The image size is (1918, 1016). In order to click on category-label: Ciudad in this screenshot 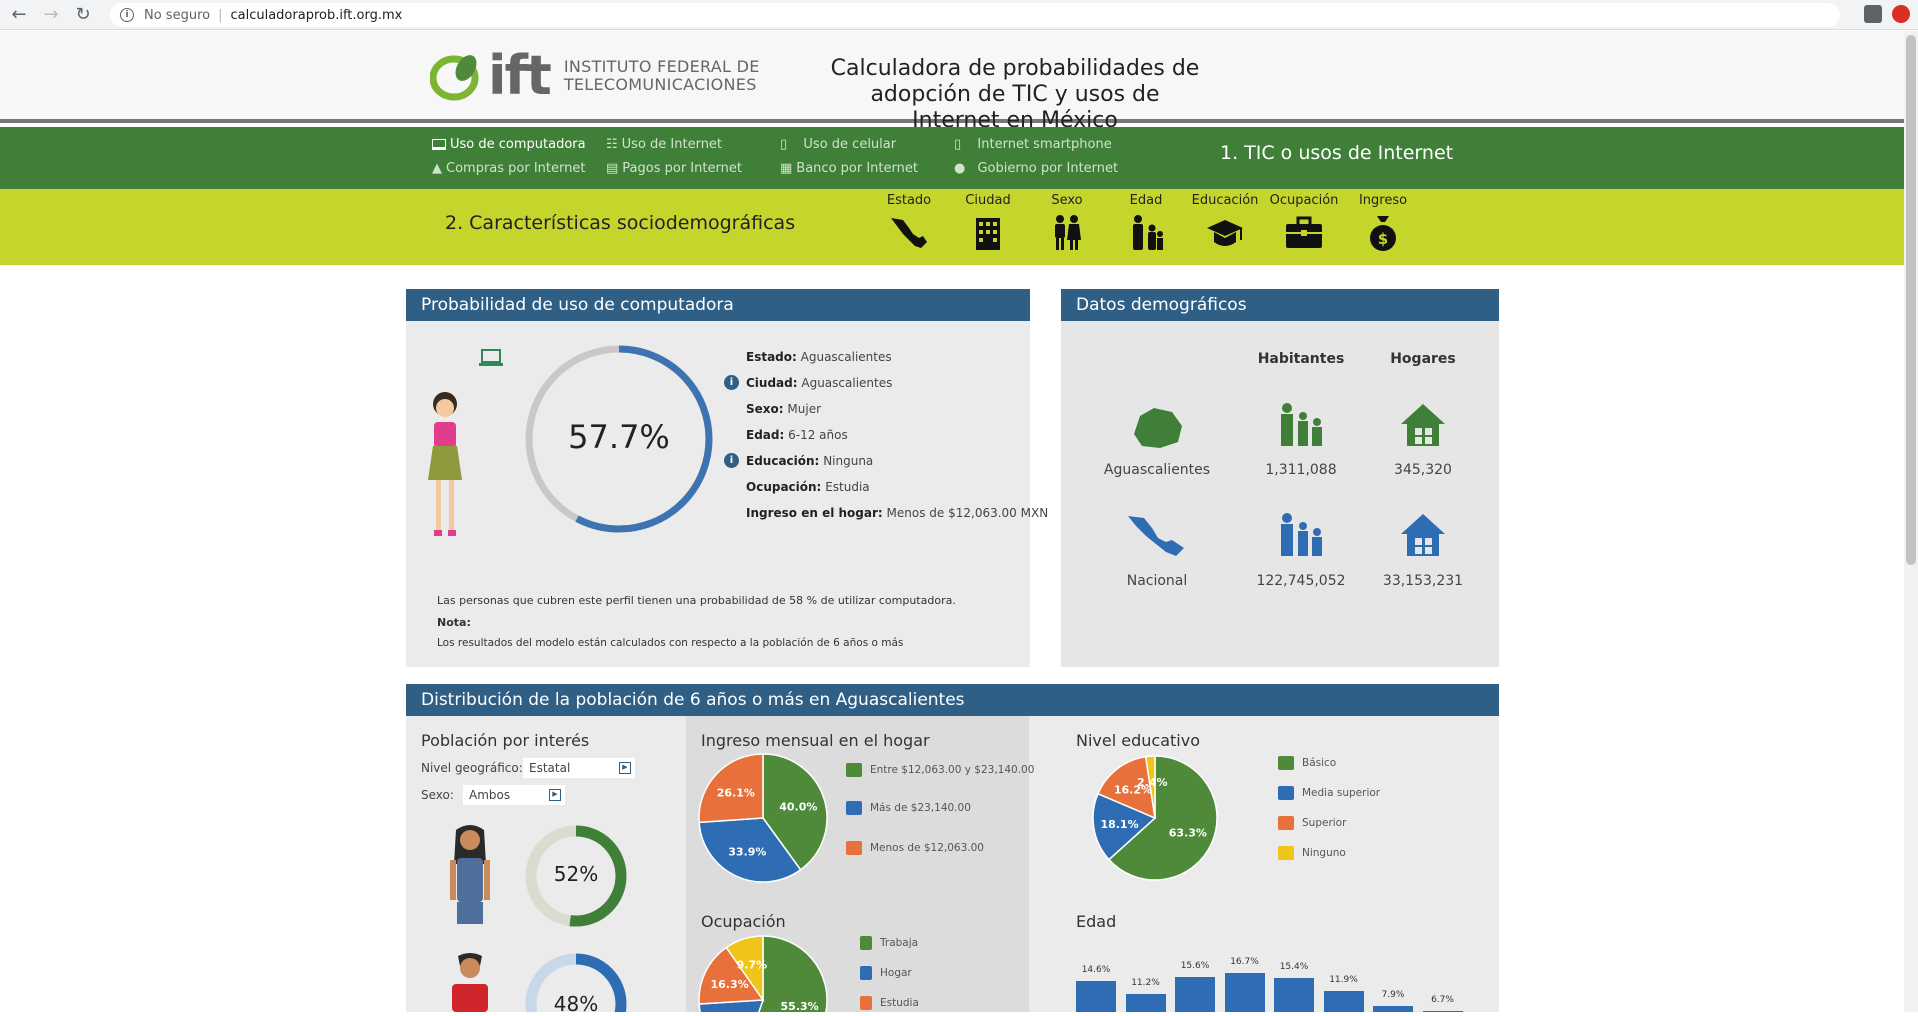, I will do `click(988, 200)`.